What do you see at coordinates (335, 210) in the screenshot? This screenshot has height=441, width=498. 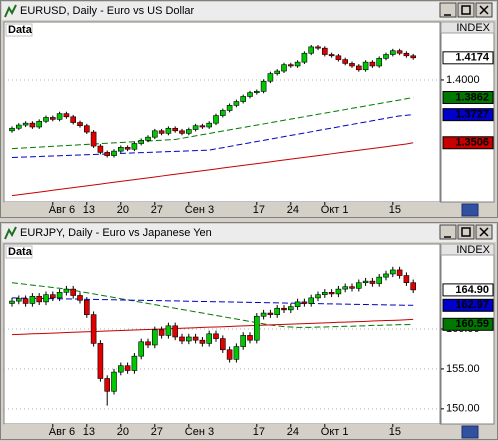 I see `x-tick-label: Окт 1` at bounding box center [335, 210].